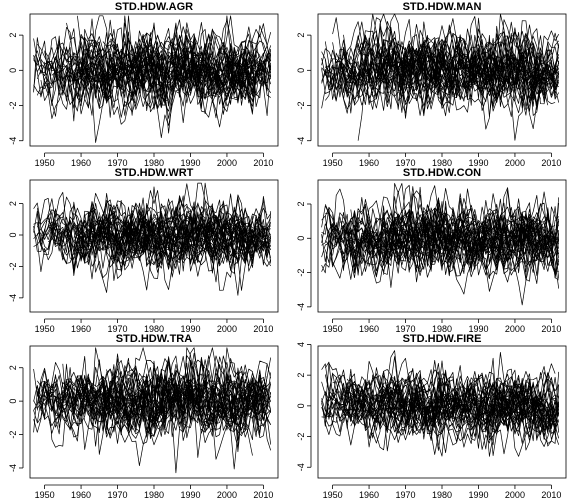 The height and width of the screenshot is (504, 576). I want to click on panel-title: STD.HDW.WRT, so click(154, 173).